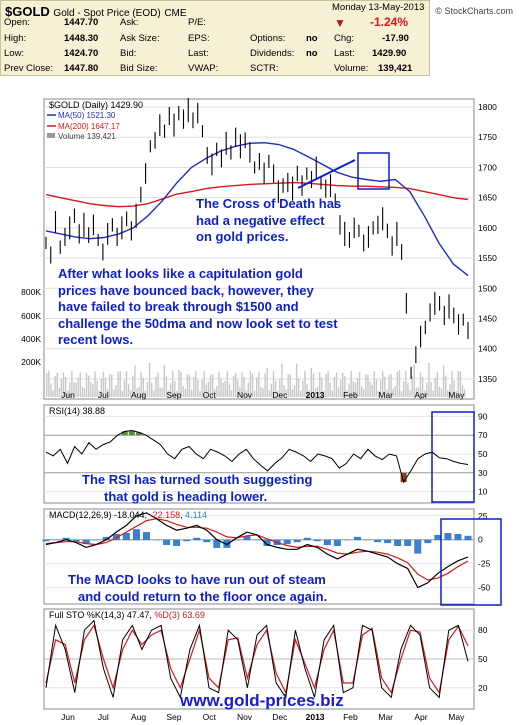  I want to click on sto-k-line, so click(257, 659).